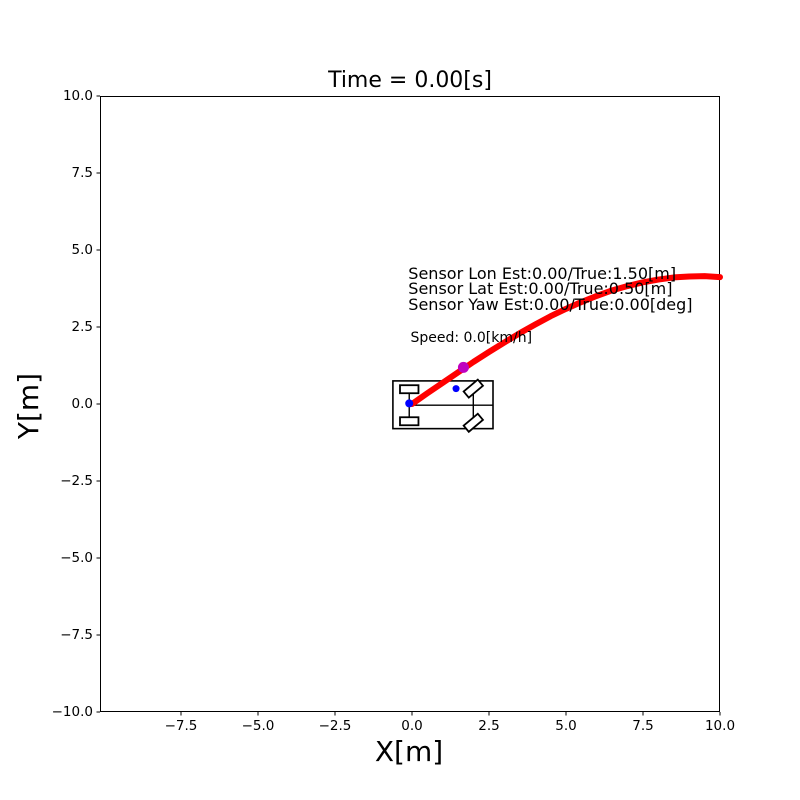 Image resolution: width=800 pixels, height=800 pixels. Describe the element at coordinates (76, 481) in the screenshot. I see `y-tick-label: −2.5` at that location.